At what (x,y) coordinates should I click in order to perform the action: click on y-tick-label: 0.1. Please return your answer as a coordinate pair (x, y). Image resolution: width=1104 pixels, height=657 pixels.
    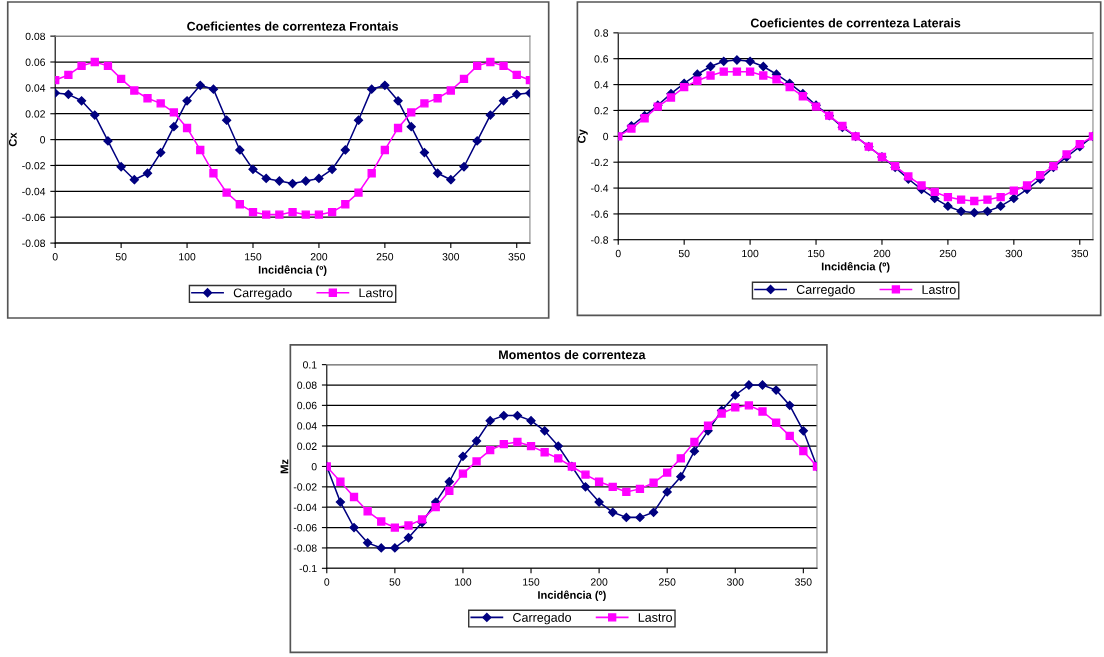
    Looking at the image, I should click on (309, 365).